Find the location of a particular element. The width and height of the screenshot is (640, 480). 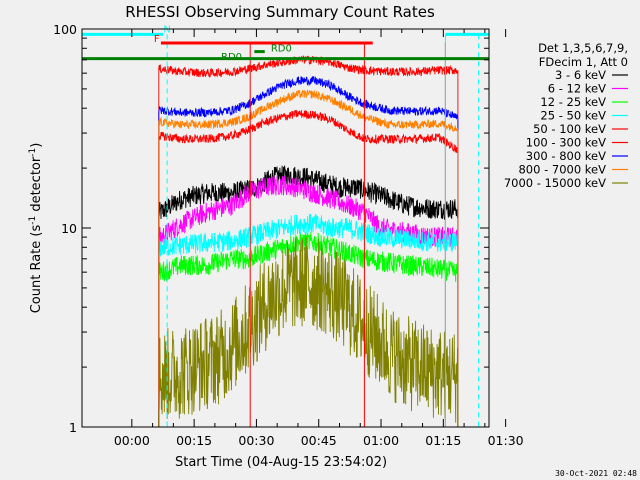

y-axis-label-main: Count Rate (s is located at coordinates (36, 269).